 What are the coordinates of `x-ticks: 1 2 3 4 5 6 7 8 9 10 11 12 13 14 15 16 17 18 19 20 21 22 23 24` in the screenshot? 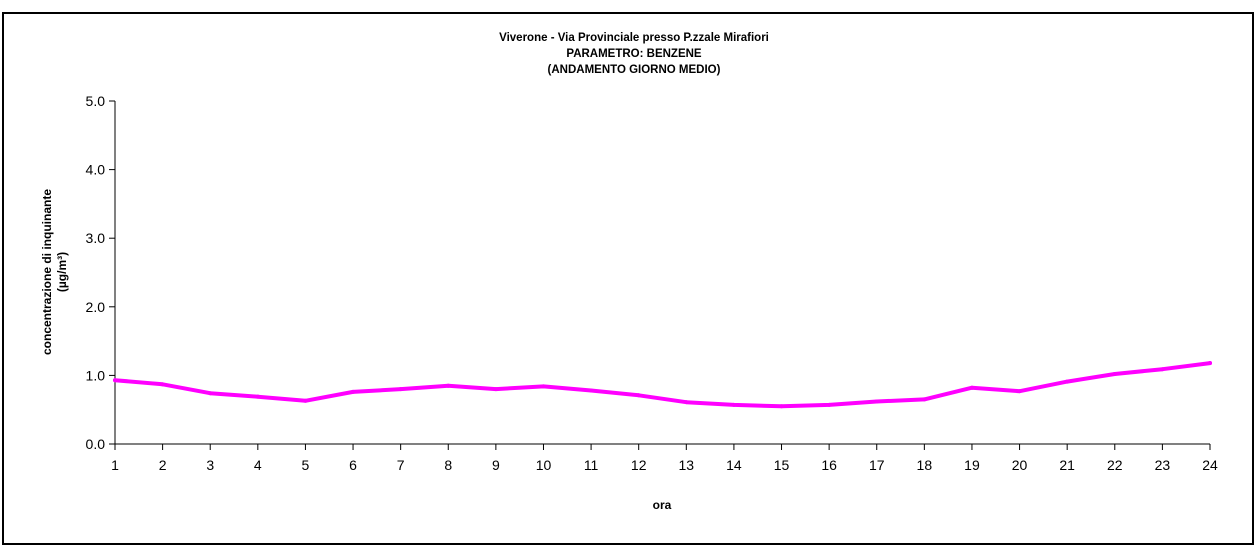 It's located at (664, 458).